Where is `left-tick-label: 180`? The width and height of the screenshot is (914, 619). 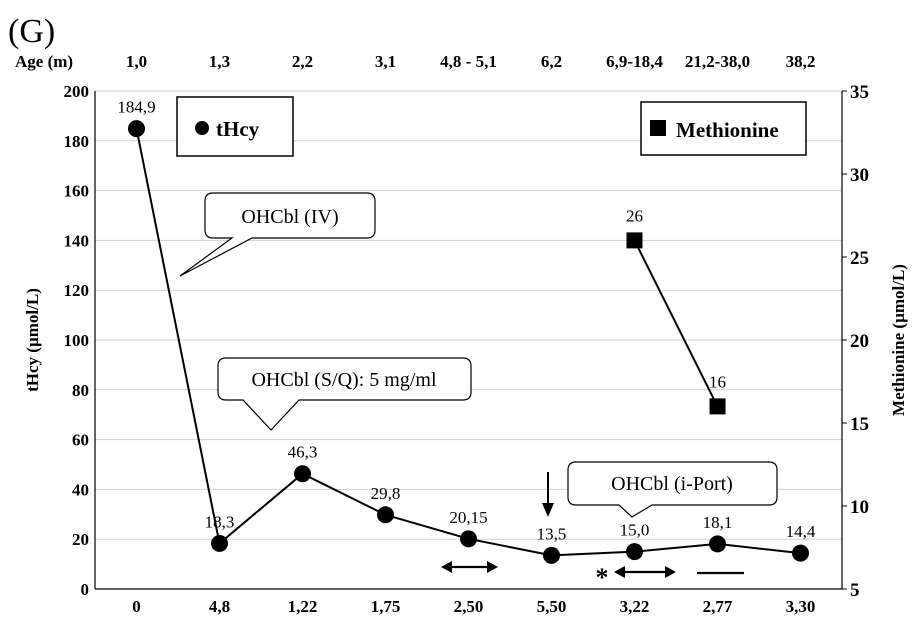
left-tick-label: 180 is located at coordinates (77, 141).